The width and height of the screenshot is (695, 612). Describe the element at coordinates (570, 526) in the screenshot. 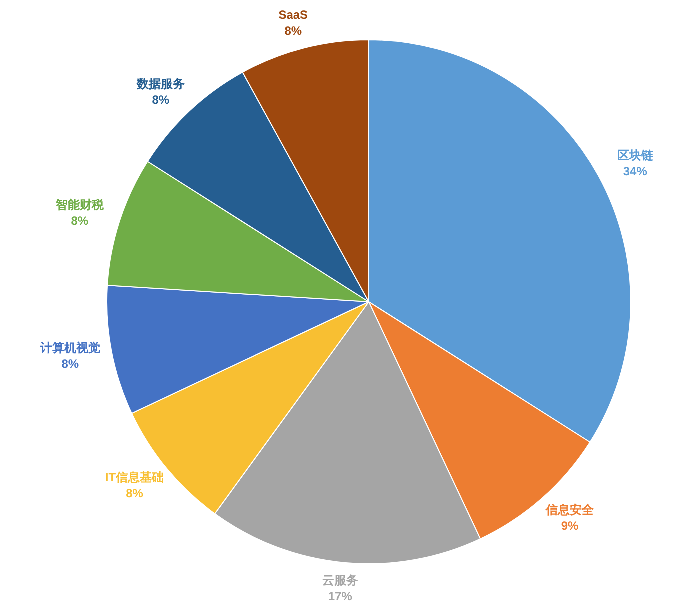

I see `data-label: 9%` at that location.